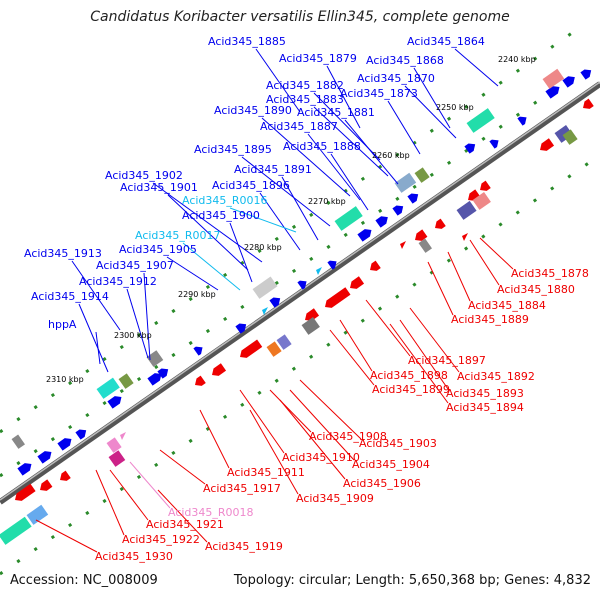  I want to click on reverse-gene-label: Acid345_1897, so click(447, 360).